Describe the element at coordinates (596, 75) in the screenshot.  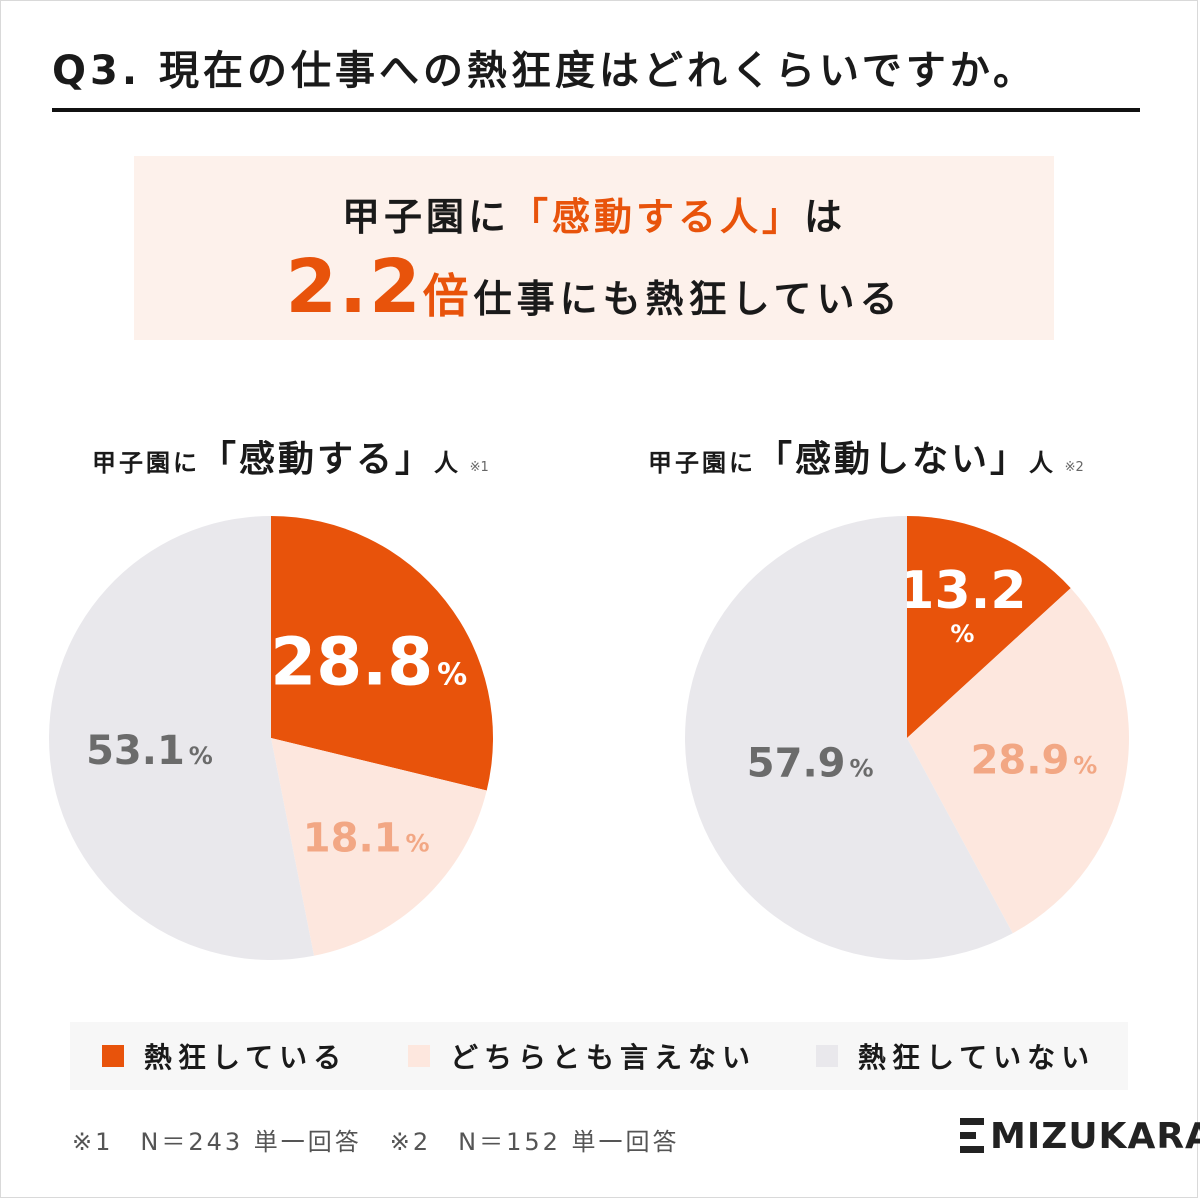
I see `page-title: Q3. 現在の仕事への熱狂度はどれくらいですか。` at that location.